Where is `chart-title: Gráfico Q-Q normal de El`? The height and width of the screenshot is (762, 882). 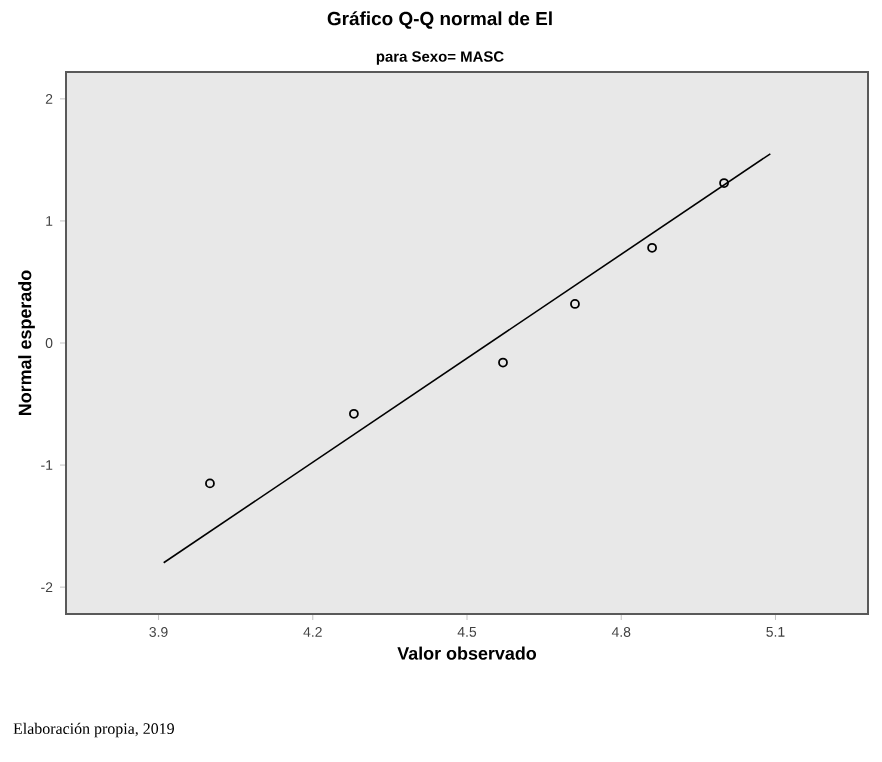
chart-title: Gráfico Q-Q normal de El is located at coordinates (439, 20).